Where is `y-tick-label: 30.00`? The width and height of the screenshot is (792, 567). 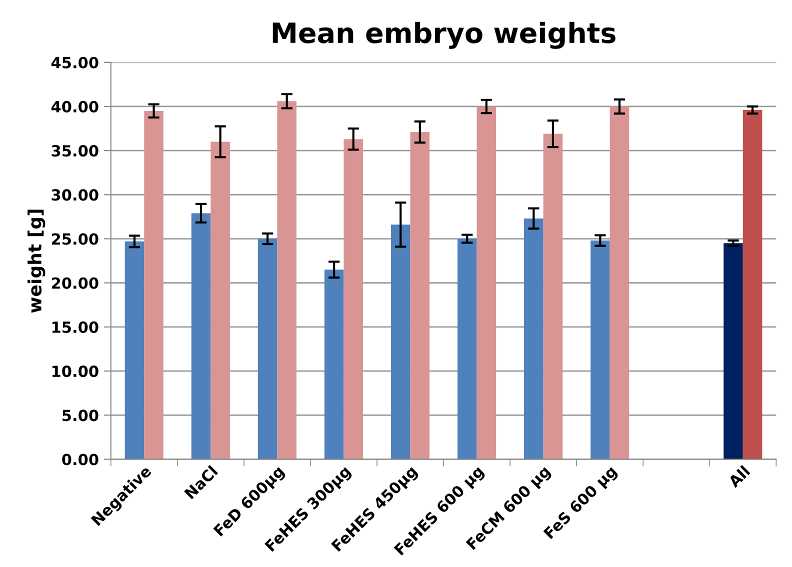
y-tick-label: 30.00 is located at coordinates (75, 195).